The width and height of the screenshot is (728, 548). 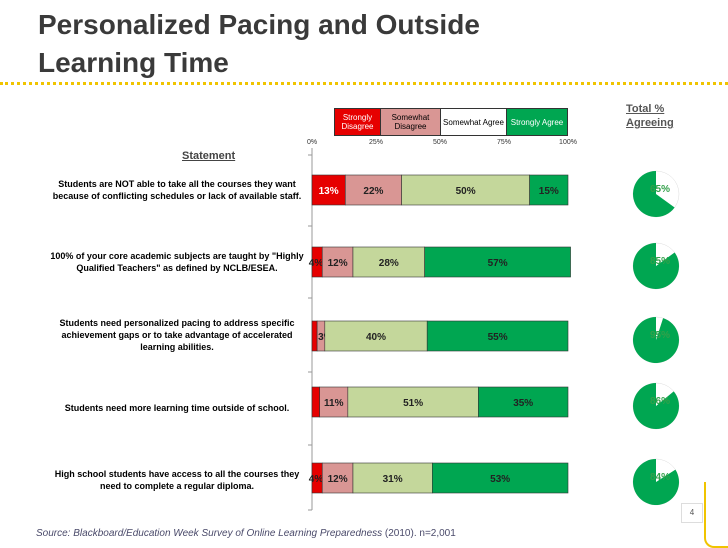 What do you see at coordinates (568, 142) in the screenshot?
I see `x-tick-label: 100%` at bounding box center [568, 142].